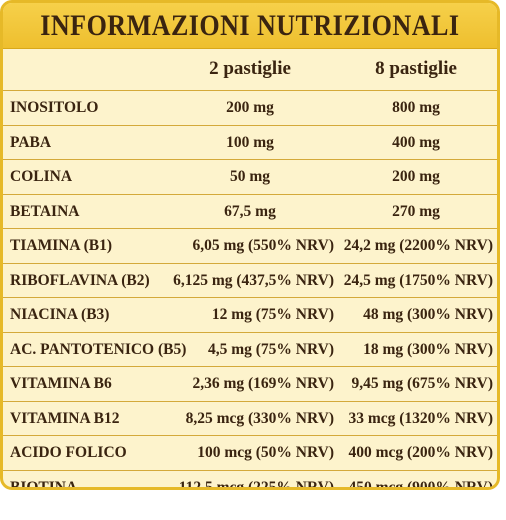 This screenshot has width=506, height=520. Describe the element at coordinates (45, 211) in the screenshot. I see `nutrient-name: BETAINA` at that location.